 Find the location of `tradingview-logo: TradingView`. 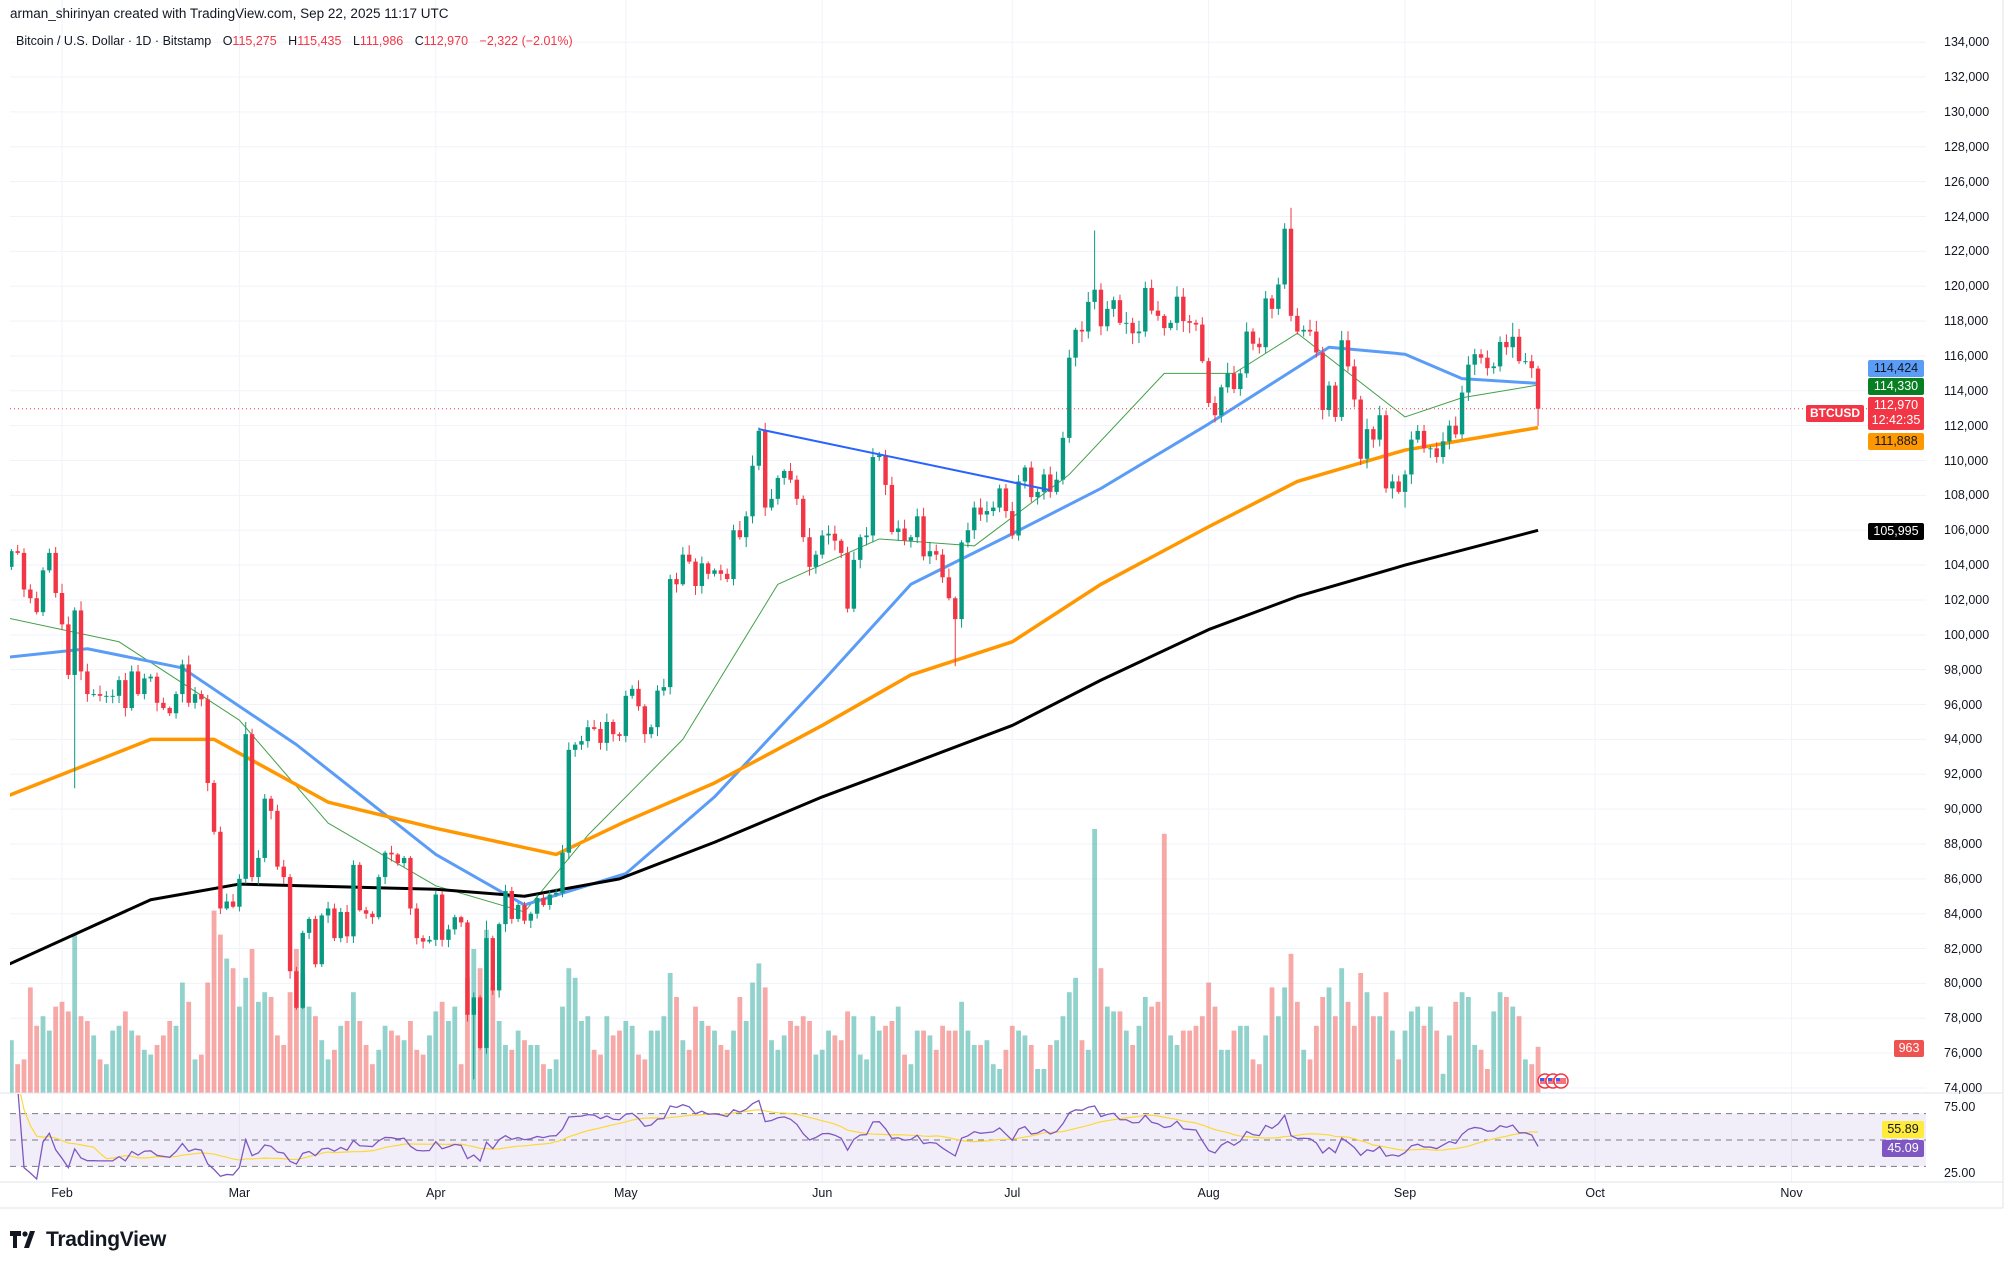

tradingview-logo: TradingView is located at coordinates (88, 1240).